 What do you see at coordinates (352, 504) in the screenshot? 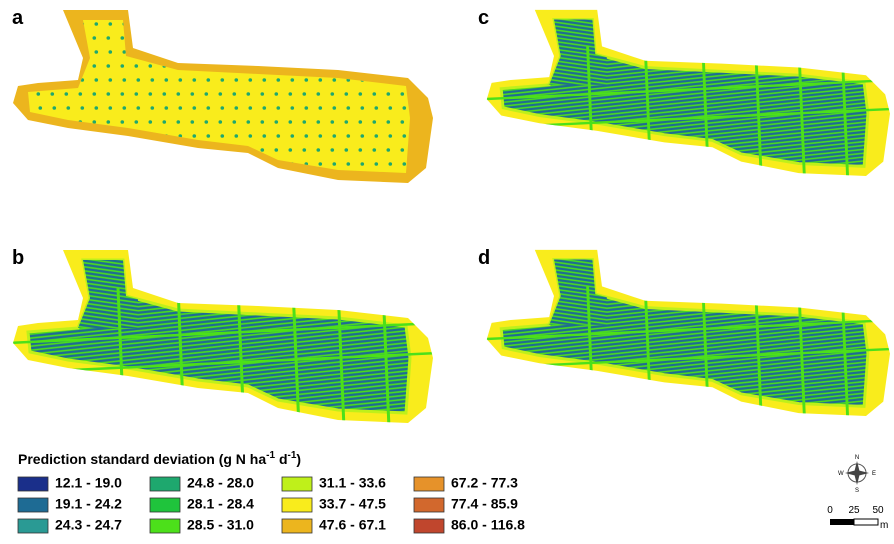
I see `legend-label: 33.7 - 47.5` at bounding box center [352, 504].